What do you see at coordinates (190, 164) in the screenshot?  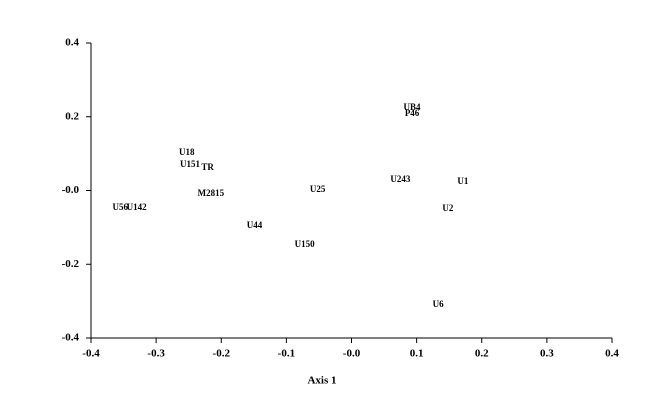 I see `point-label: U151` at bounding box center [190, 164].